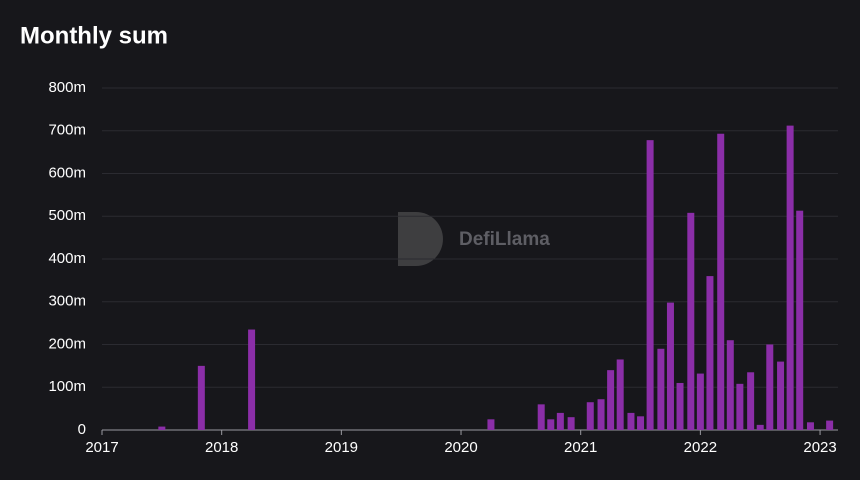  What do you see at coordinates (101, 447) in the screenshot?
I see `x-tick-label: 2017` at bounding box center [101, 447].